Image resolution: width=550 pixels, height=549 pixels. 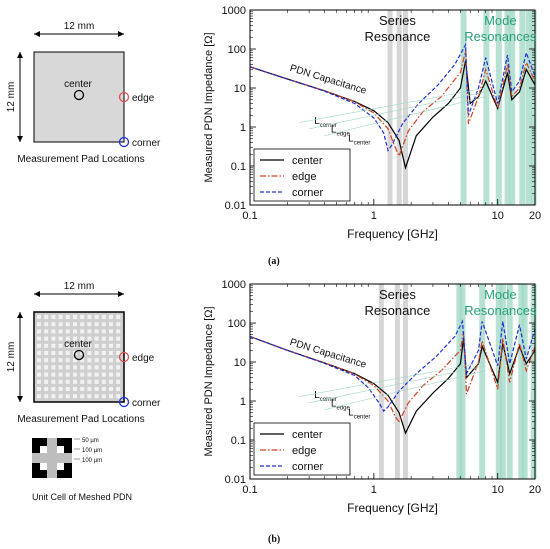 I want to click on l-edge-subscript: edge, so click(x=343, y=409).